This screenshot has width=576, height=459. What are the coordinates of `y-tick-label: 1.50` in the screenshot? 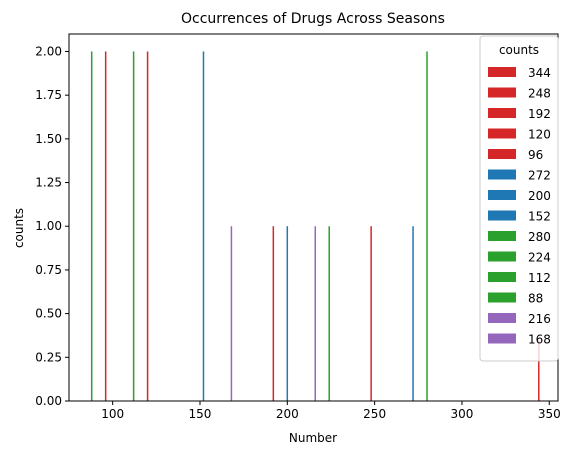 It's located at (48, 139).